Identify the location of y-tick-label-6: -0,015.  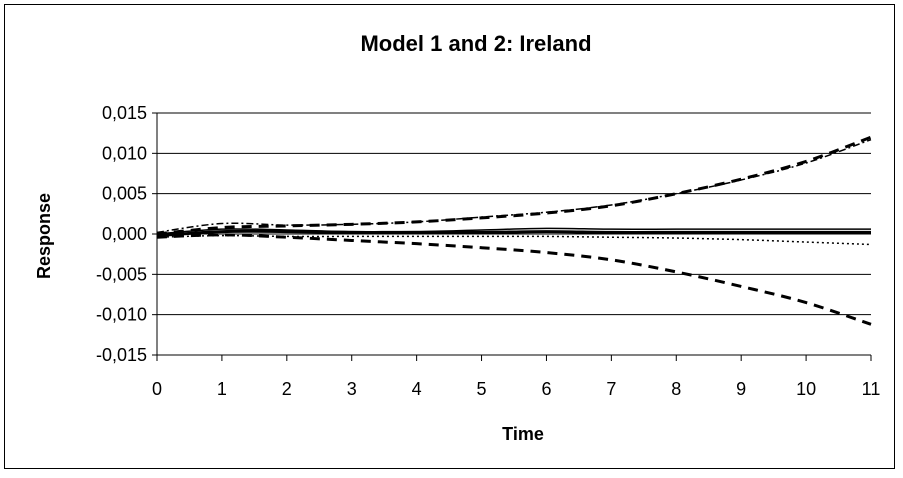
(121, 355).